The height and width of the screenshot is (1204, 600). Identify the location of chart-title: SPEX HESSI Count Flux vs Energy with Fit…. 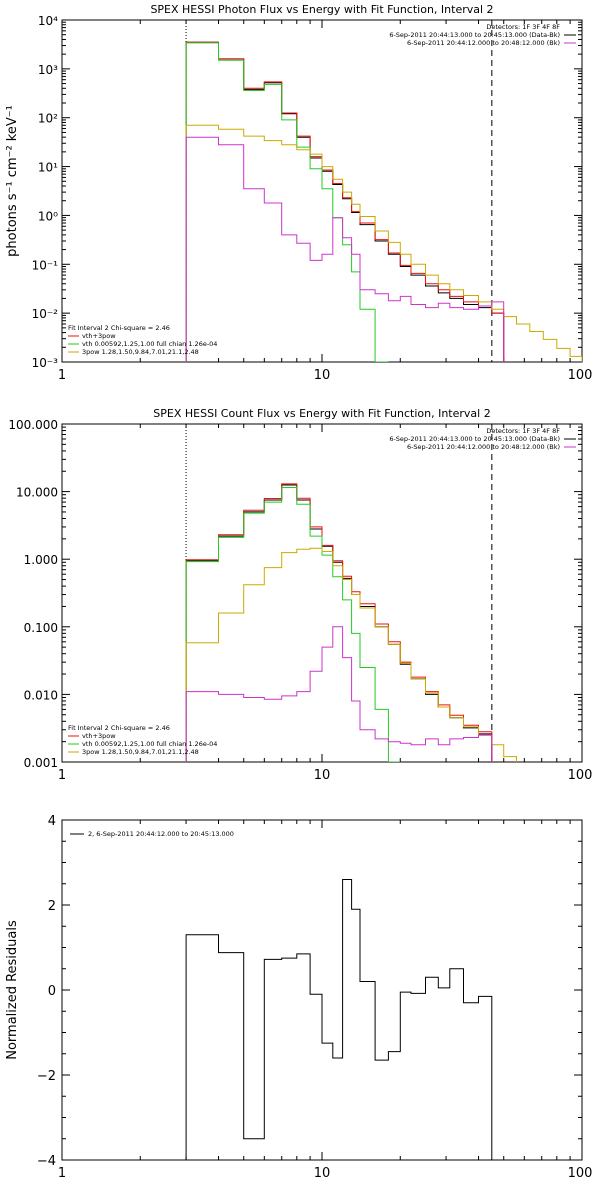
(321, 413).